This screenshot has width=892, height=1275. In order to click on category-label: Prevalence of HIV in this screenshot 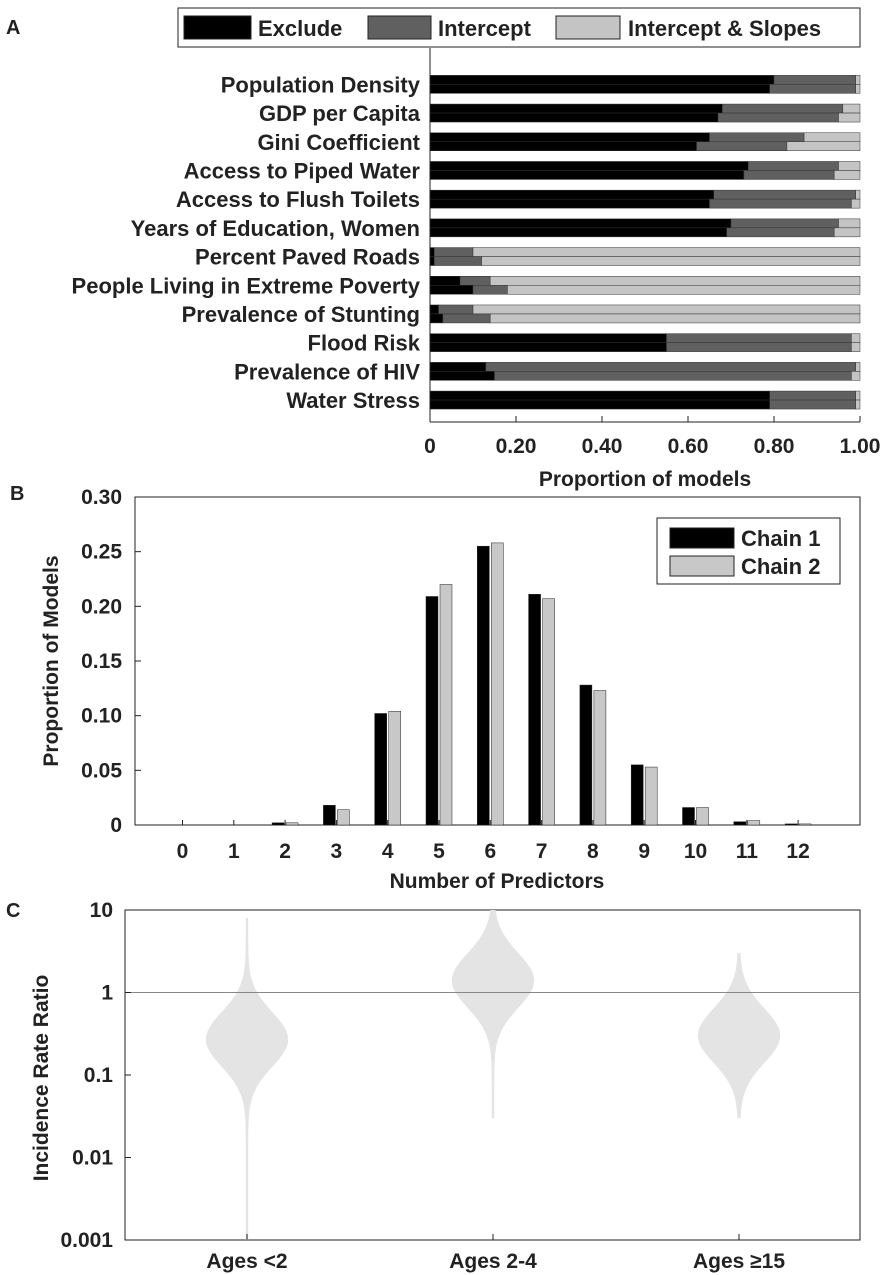, I will do `click(327, 371)`.